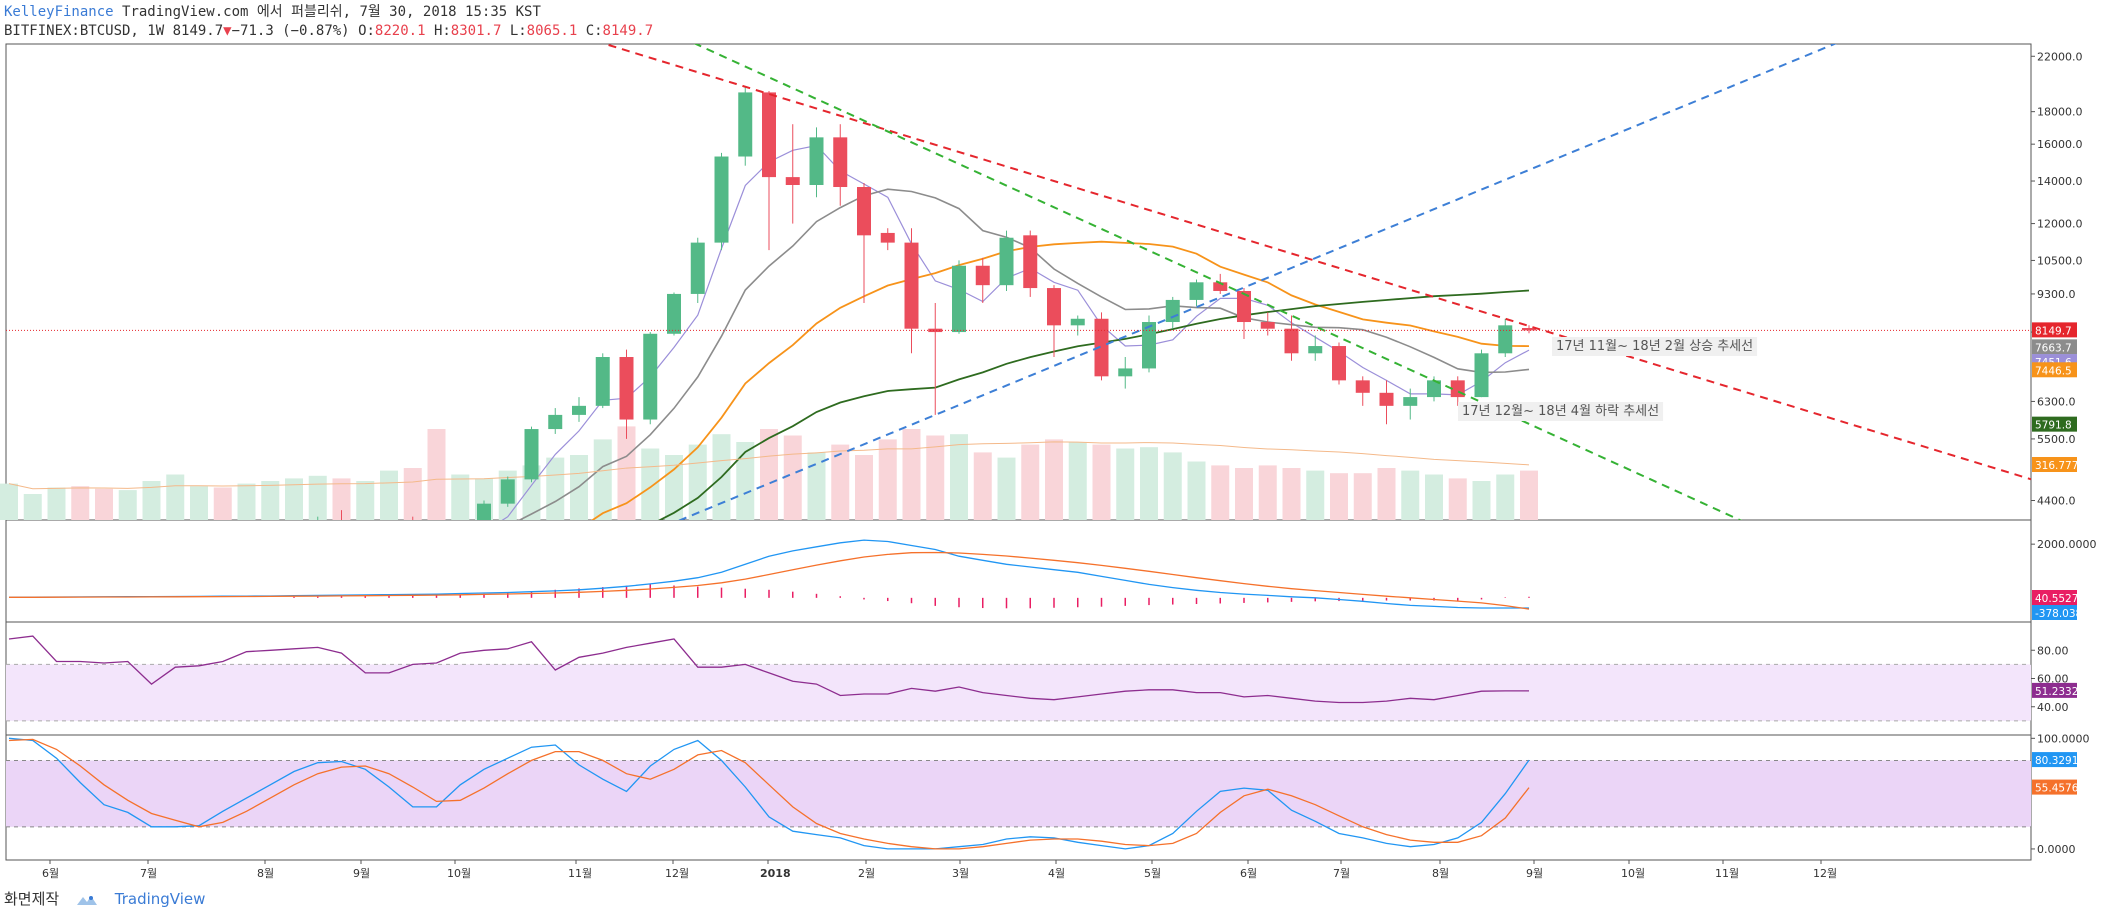 Image resolution: width=2102 pixels, height=918 pixels. What do you see at coordinates (160, 899) in the screenshot?
I see `tradingview-link: TradingView` at bounding box center [160, 899].